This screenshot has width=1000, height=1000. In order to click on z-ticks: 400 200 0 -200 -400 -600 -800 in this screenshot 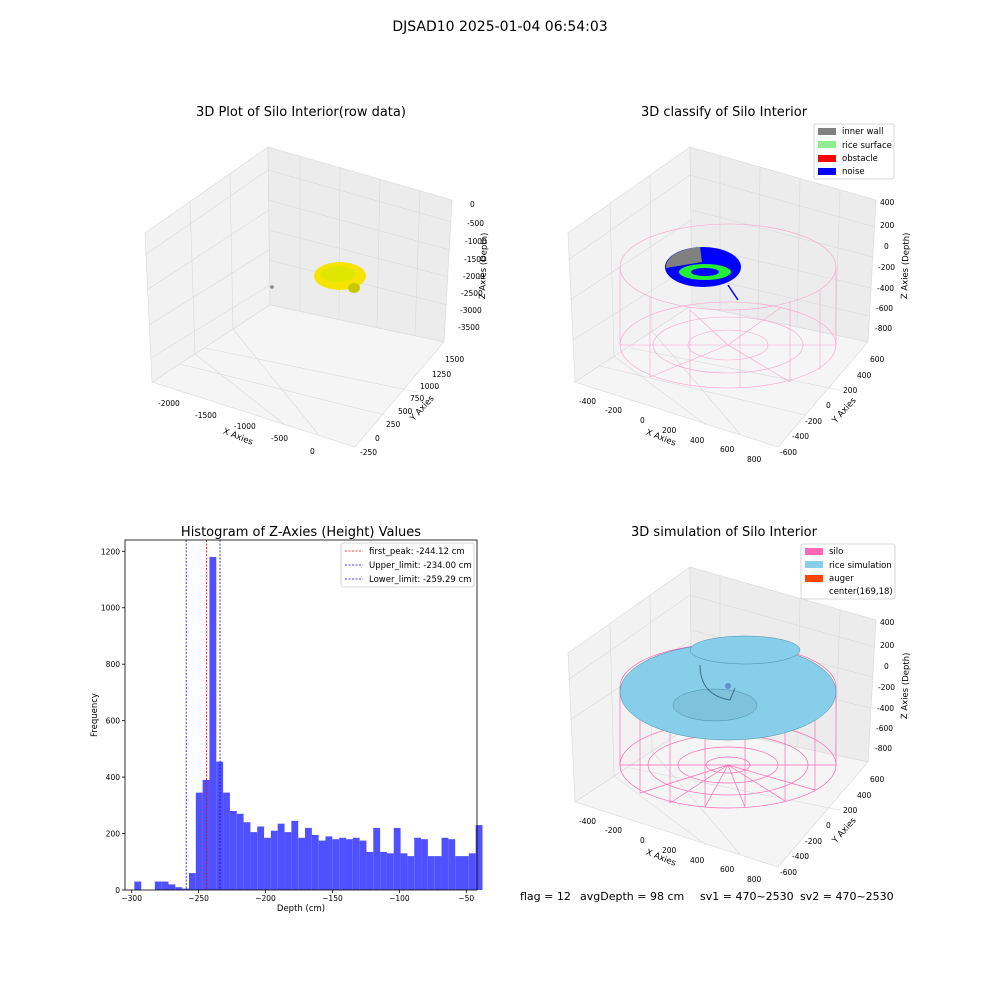, I will do `click(885, 265)`.